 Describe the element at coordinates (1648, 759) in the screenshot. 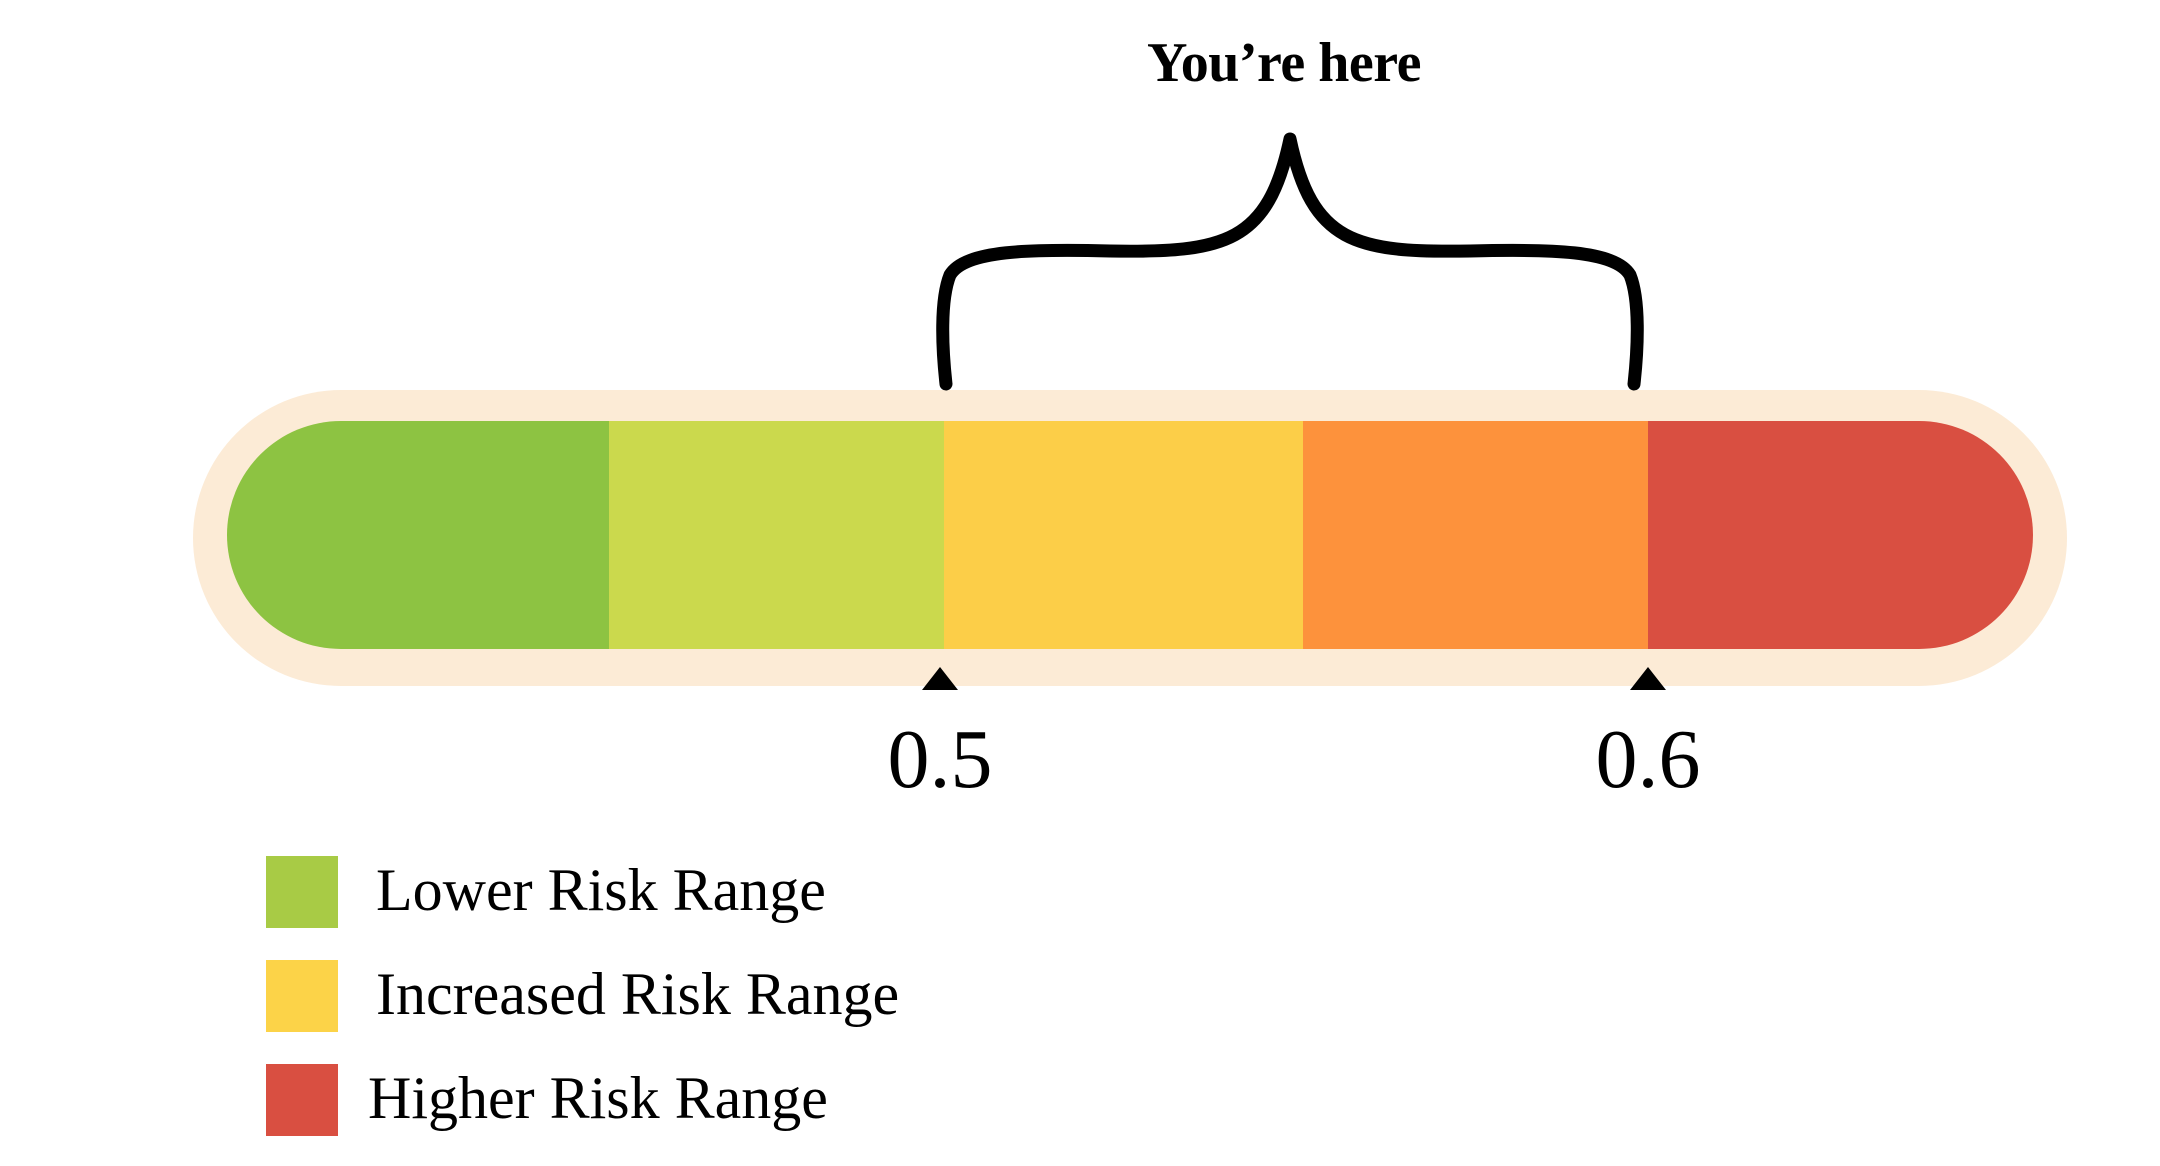

I see `marker-0-6-label: 0.6` at that location.